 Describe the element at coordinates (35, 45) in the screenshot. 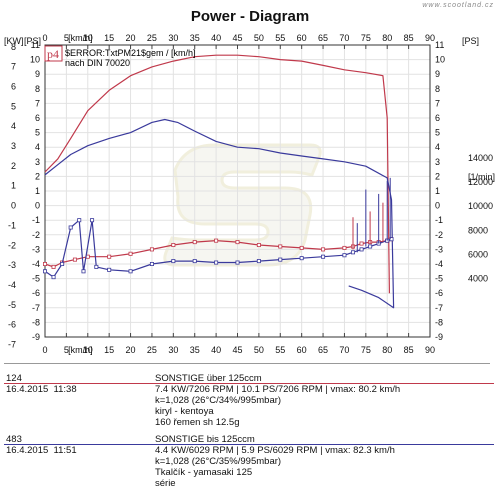

I see `ps-tick-left-11: 11` at that location.